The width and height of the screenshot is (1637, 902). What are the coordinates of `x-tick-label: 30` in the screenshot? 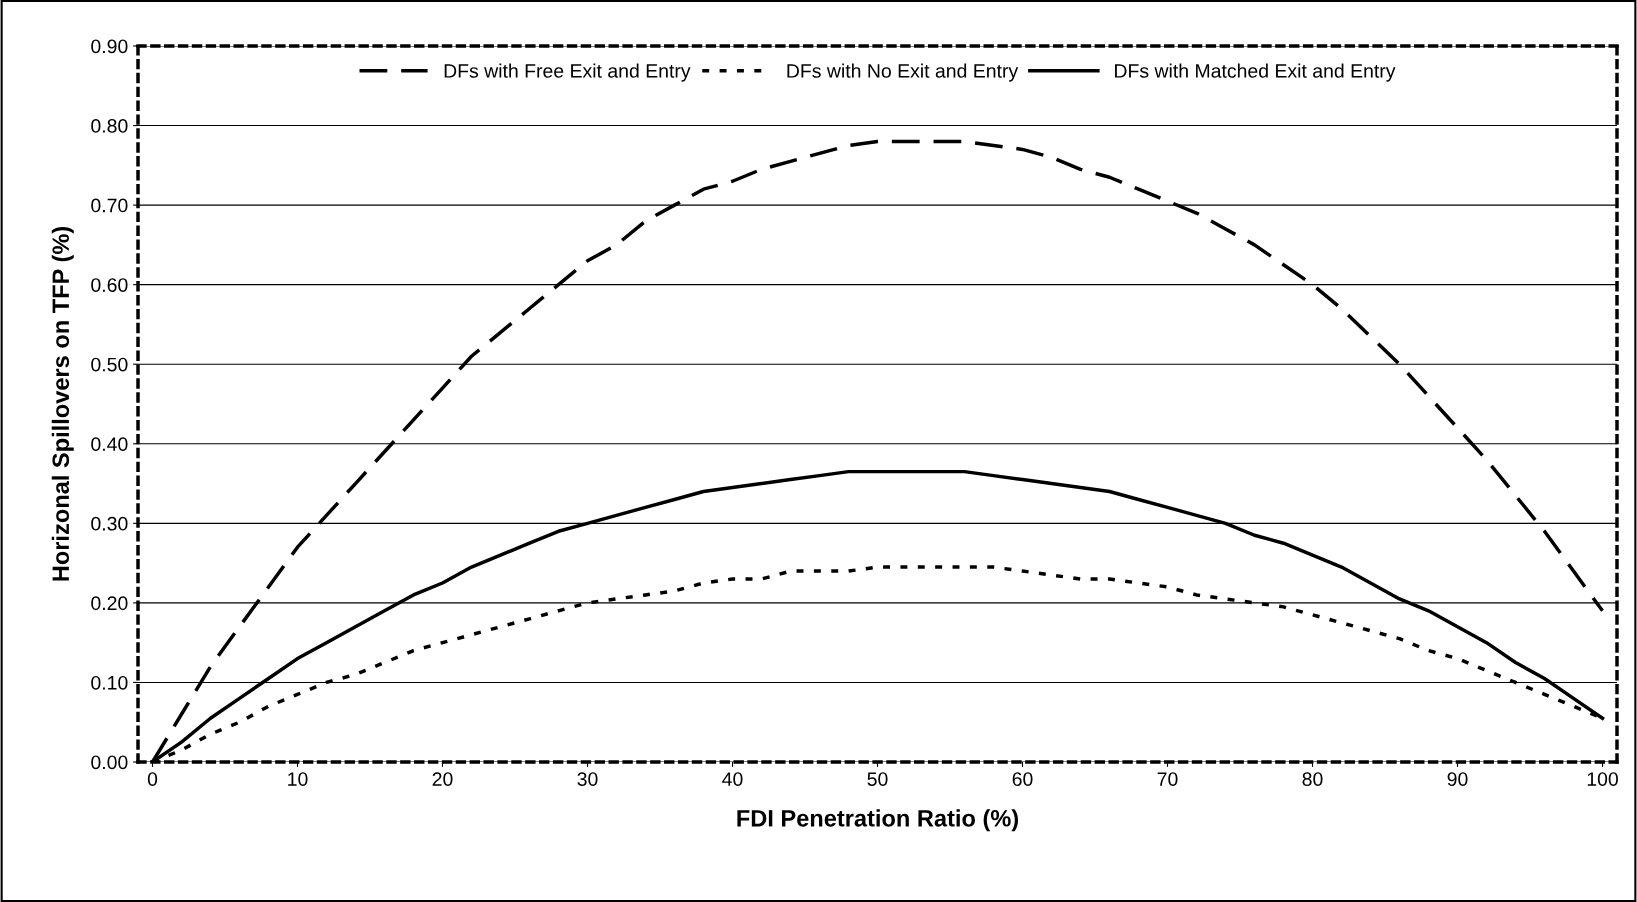 It's located at (587, 779).